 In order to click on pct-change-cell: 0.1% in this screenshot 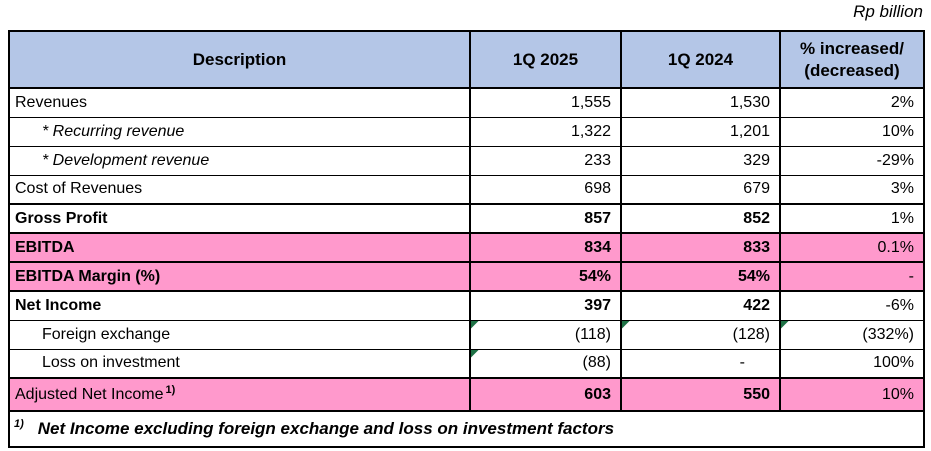, I will do `click(852, 247)`.